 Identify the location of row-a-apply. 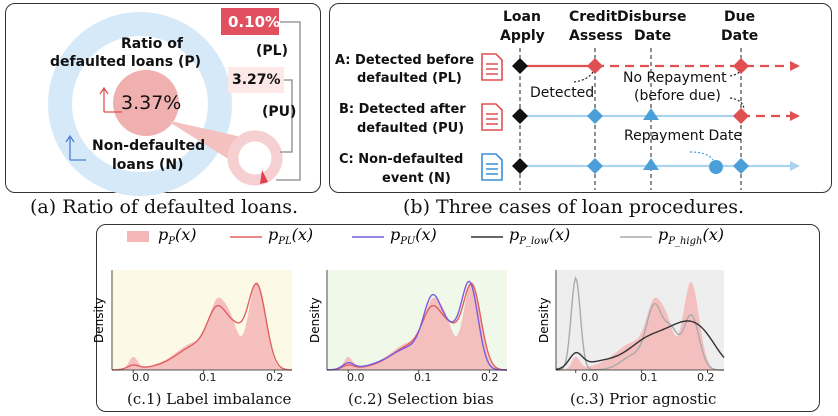
(520, 66).